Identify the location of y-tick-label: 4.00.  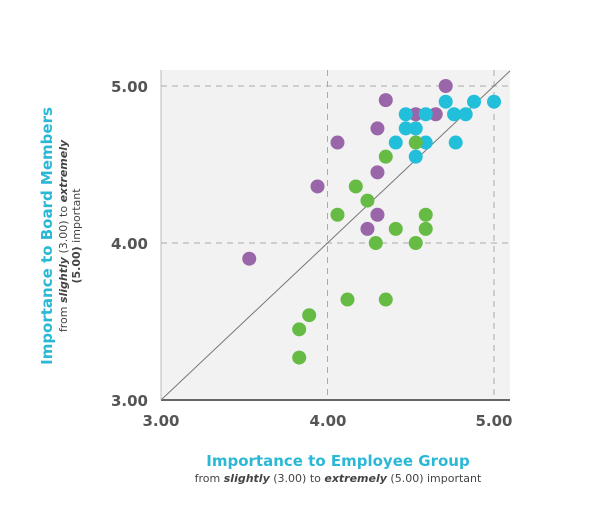
(129, 244).